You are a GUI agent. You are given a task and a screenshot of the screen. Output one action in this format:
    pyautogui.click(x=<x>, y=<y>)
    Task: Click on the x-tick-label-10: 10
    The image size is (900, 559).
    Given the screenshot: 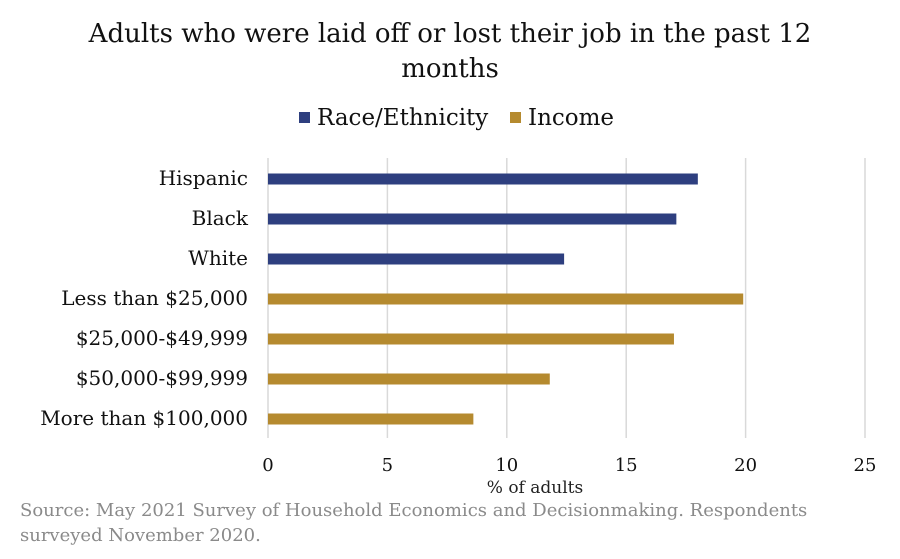 What is the action you would take?
    pyautogui.click(x=506, y=465)
    